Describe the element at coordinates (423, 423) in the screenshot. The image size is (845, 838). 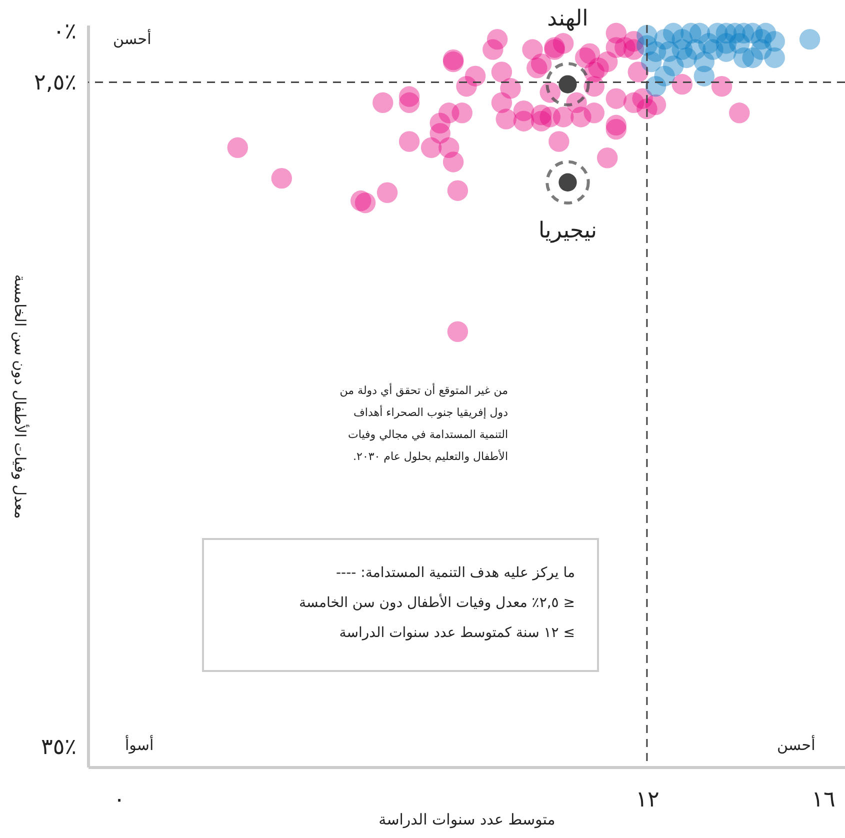
I see `annotation: من غير المتوقع أن تحقق أي دولة من دول إفريقيا جنوب الصحراء أهداف التنمية المستدامة في مجالي وفيات الأطفال والتعليم بحلول عام ٢٠٣٠.` at that location.